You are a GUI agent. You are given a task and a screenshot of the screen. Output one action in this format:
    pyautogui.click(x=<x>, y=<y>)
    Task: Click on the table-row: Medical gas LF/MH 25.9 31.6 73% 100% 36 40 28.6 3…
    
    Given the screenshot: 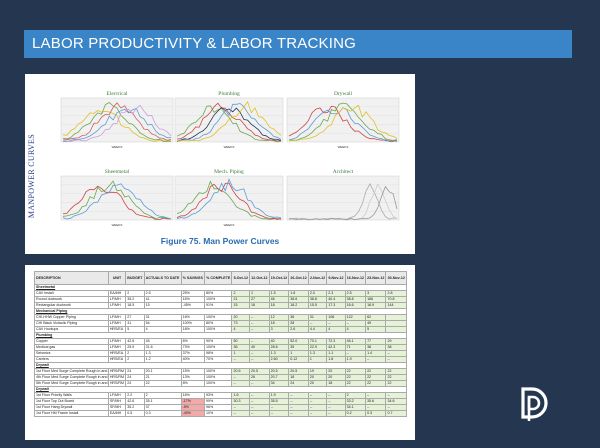 What is the action you would take?
    pyautogui.click(x=220, y=347)
    